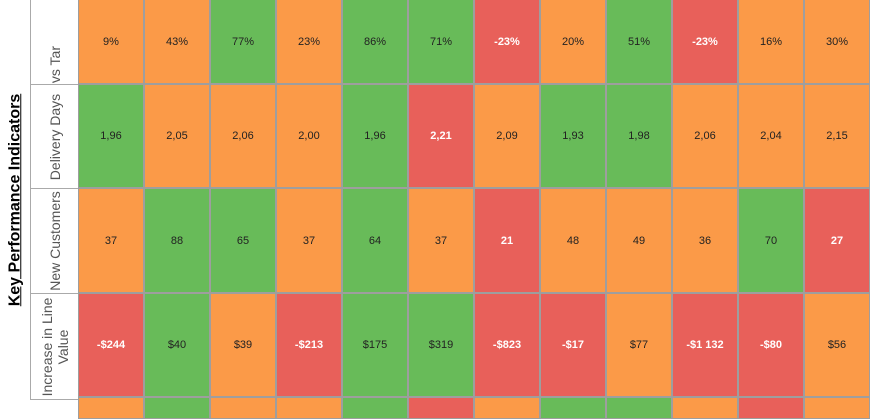 The width and height of the screenshot is (870, 419). Describe the element at coordinates (177, 41) in the screenshot. I see `kpi-cell: 43%` at that location.